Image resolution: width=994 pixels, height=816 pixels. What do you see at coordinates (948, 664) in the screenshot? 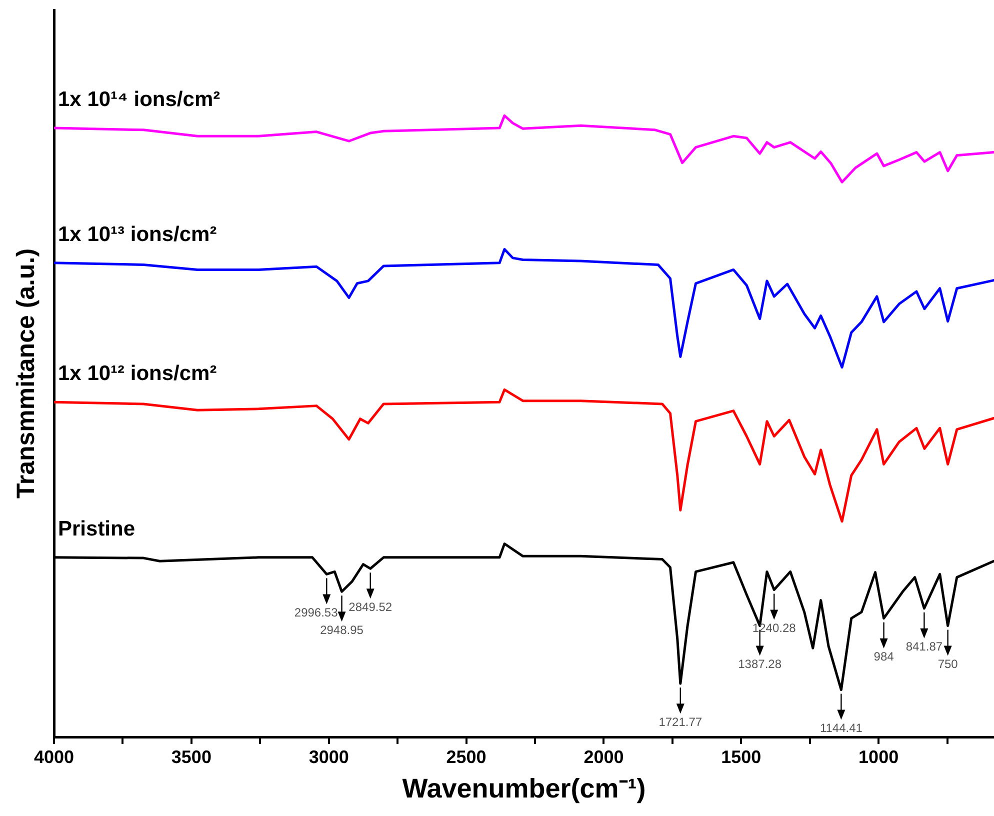
I see `annotation: 750` at bounding box center [948, 664].